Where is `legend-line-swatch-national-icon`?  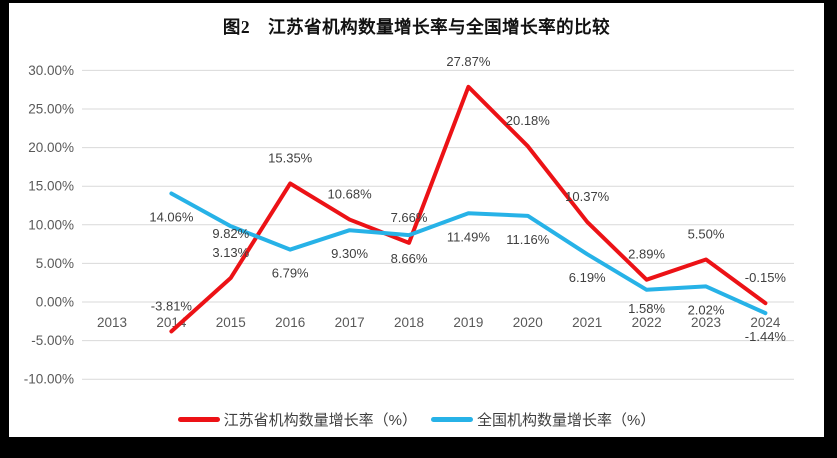 legend-line-swatch-national-icon is located at coordinates (452, 419).